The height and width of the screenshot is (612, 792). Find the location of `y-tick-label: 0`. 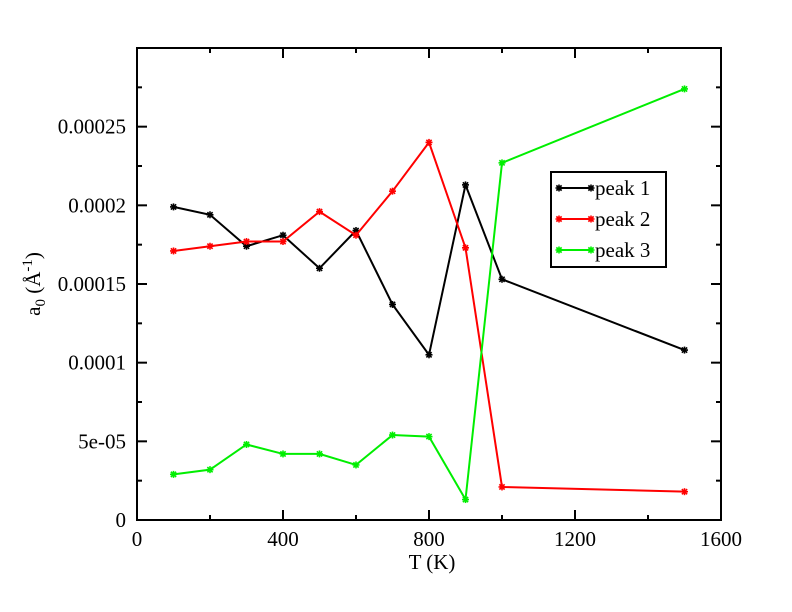

y-tick-label: 0 is located at coordinates (121, 520).